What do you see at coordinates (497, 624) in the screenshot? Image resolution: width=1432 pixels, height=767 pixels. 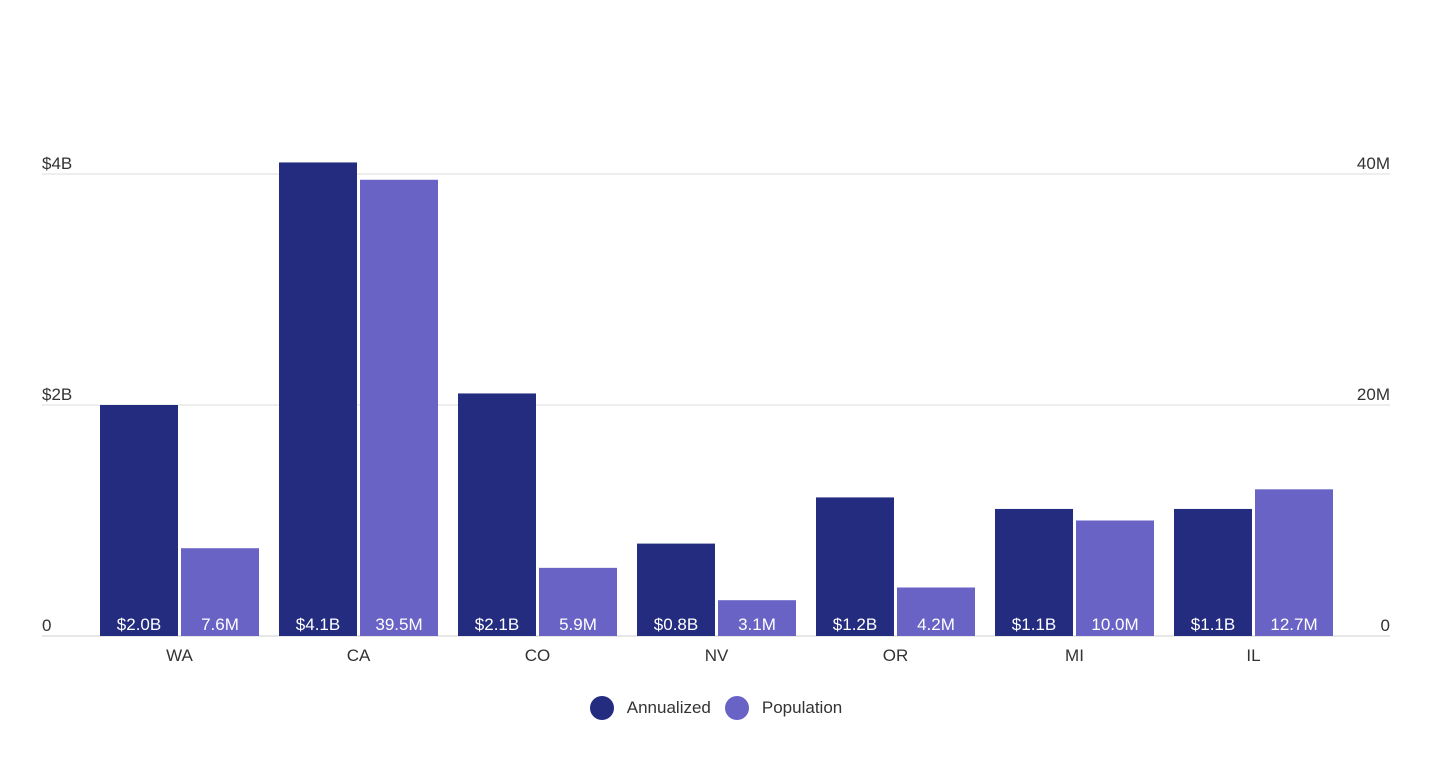 I see `bar-data-label: $2.1B` at bounding box center [497, 624].